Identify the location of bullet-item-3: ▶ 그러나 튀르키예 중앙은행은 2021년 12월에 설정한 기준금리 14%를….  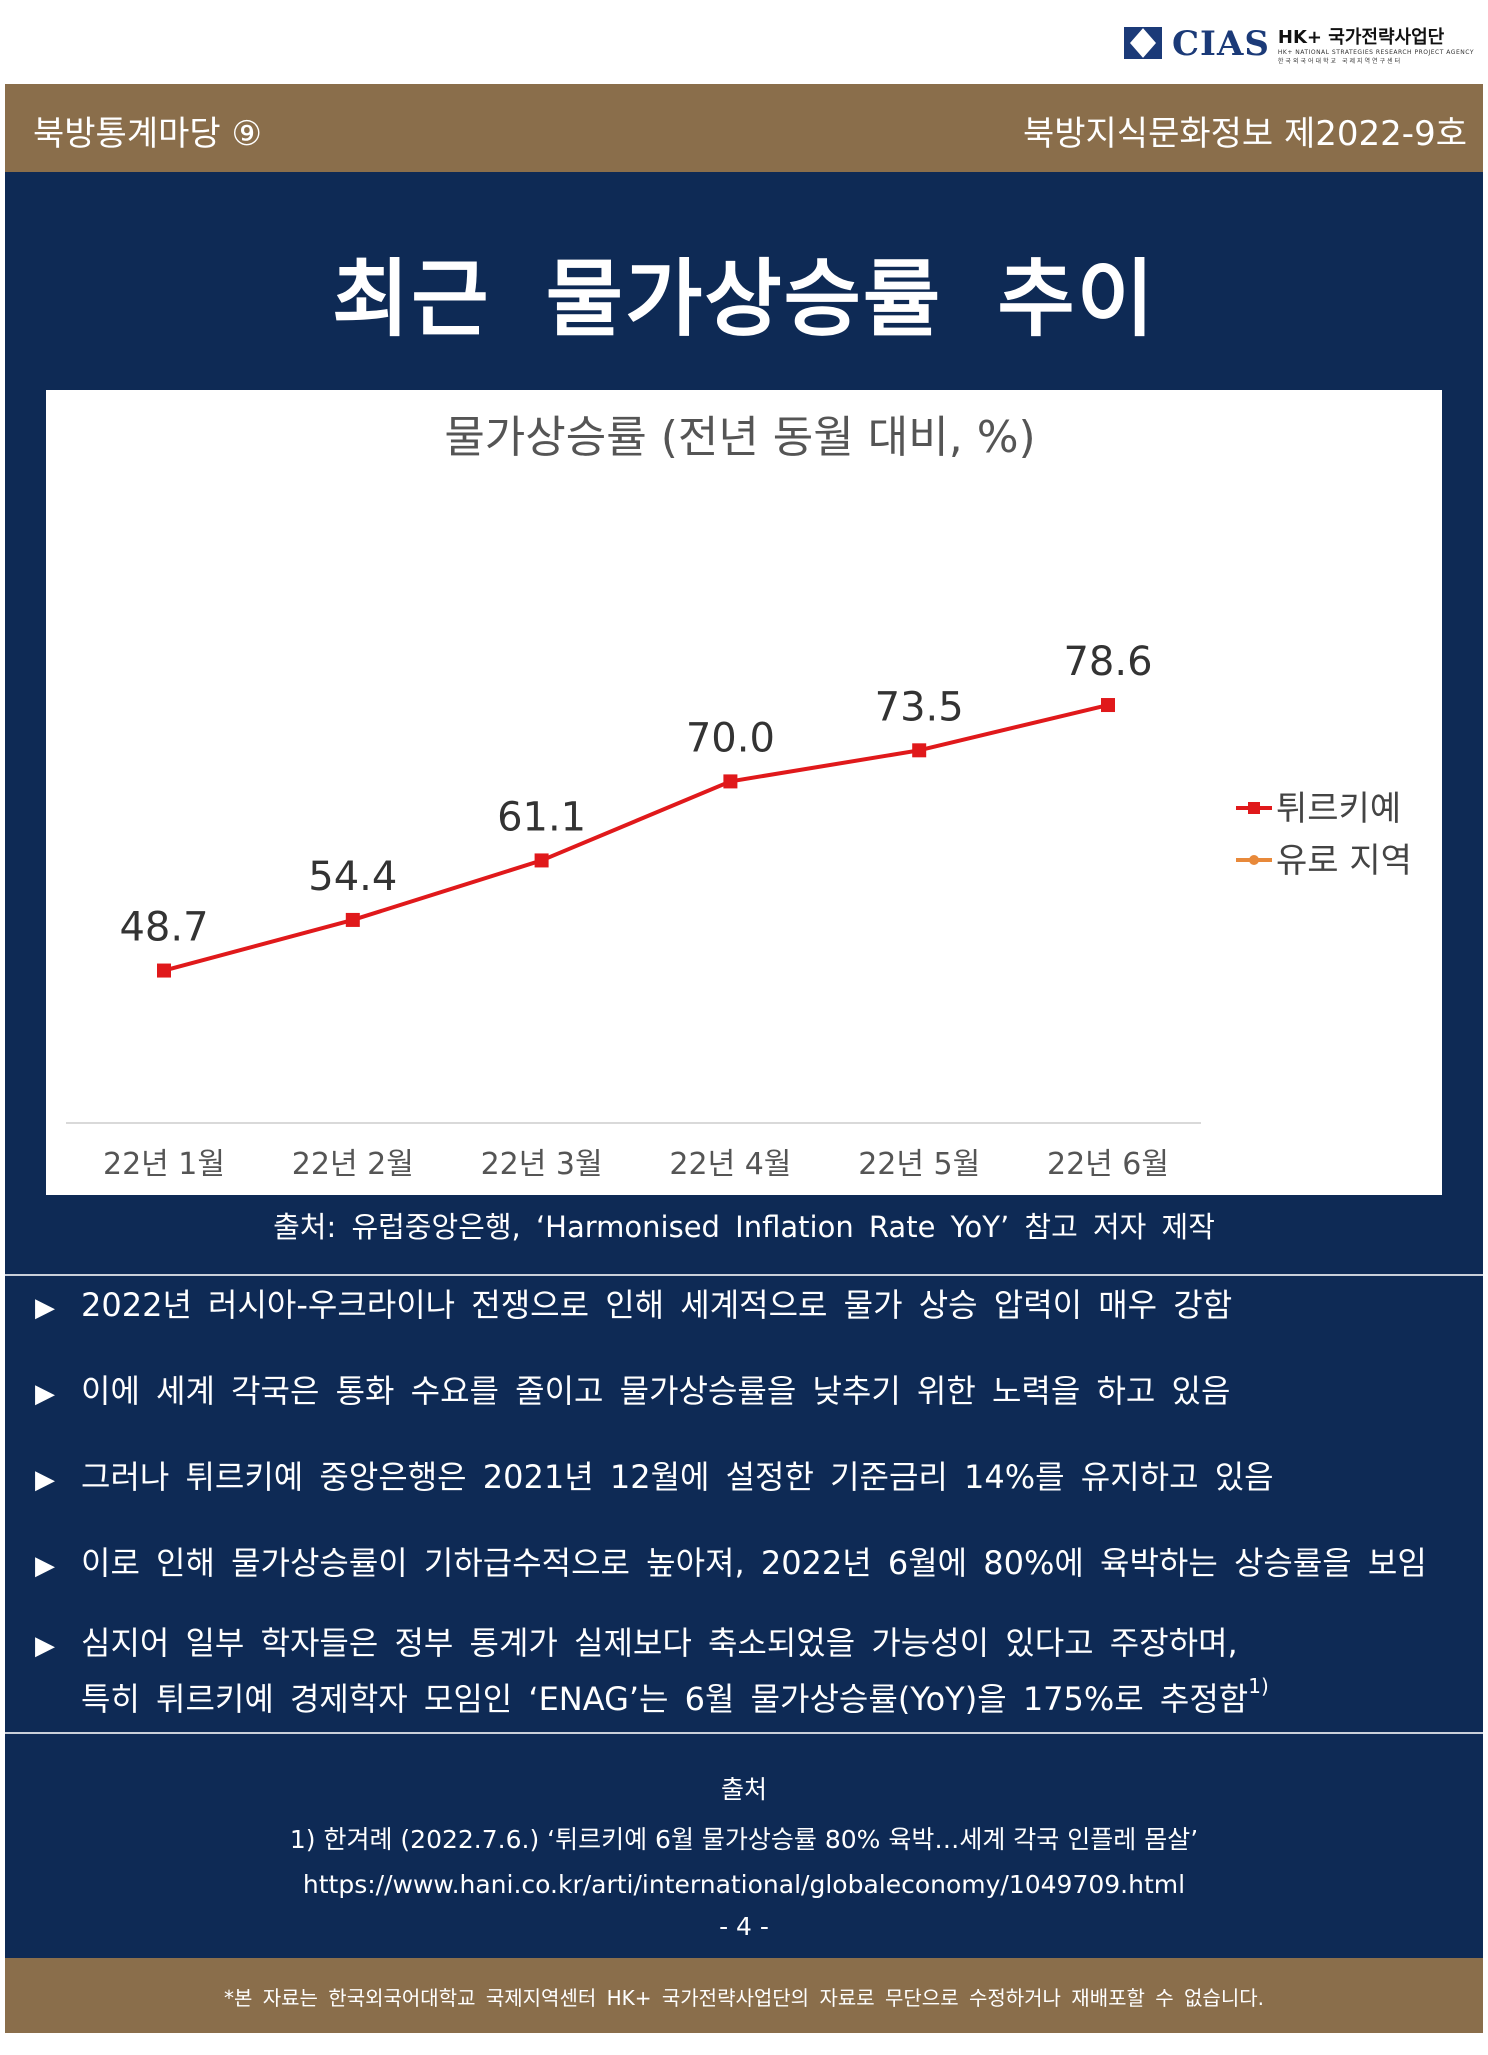
(654, 1475).